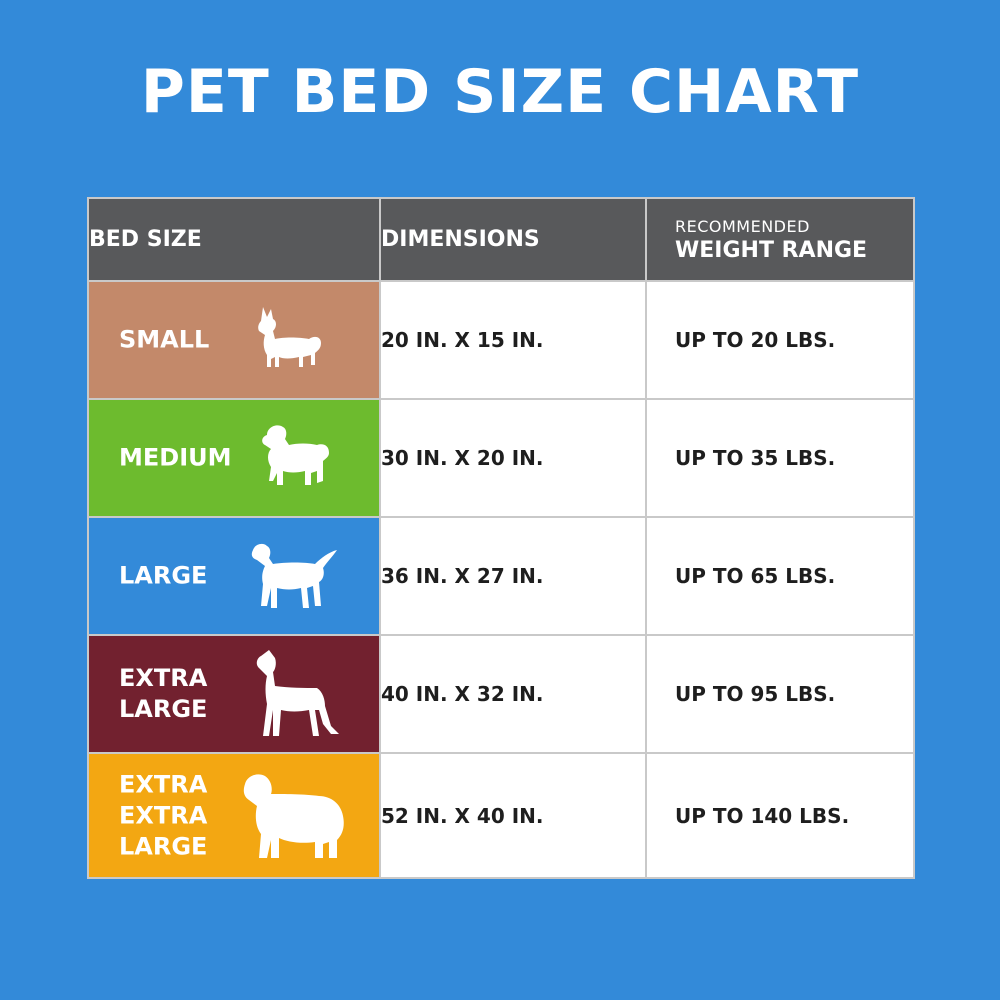 This screenshot has height=1000, width=1000. I want to click on extra-large-dog-icon, so click(297, 693).